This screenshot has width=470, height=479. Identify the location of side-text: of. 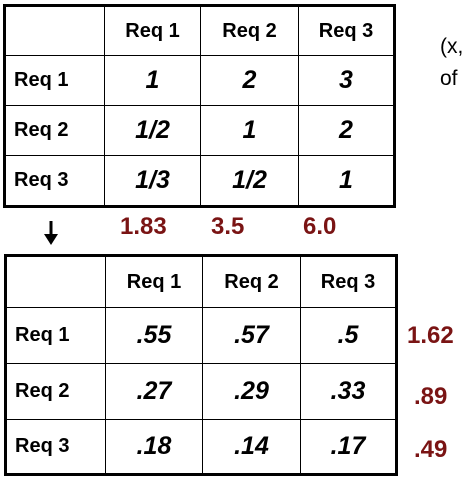
(449, 78).